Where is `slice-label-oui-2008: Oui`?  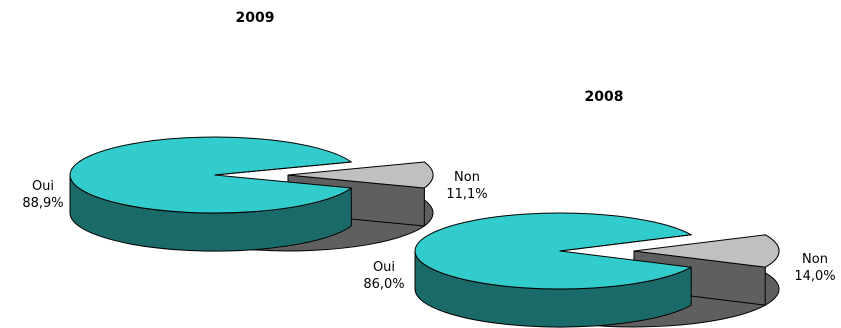 slice-label-oui-2008: Oui is located at coordinates (384, 267).